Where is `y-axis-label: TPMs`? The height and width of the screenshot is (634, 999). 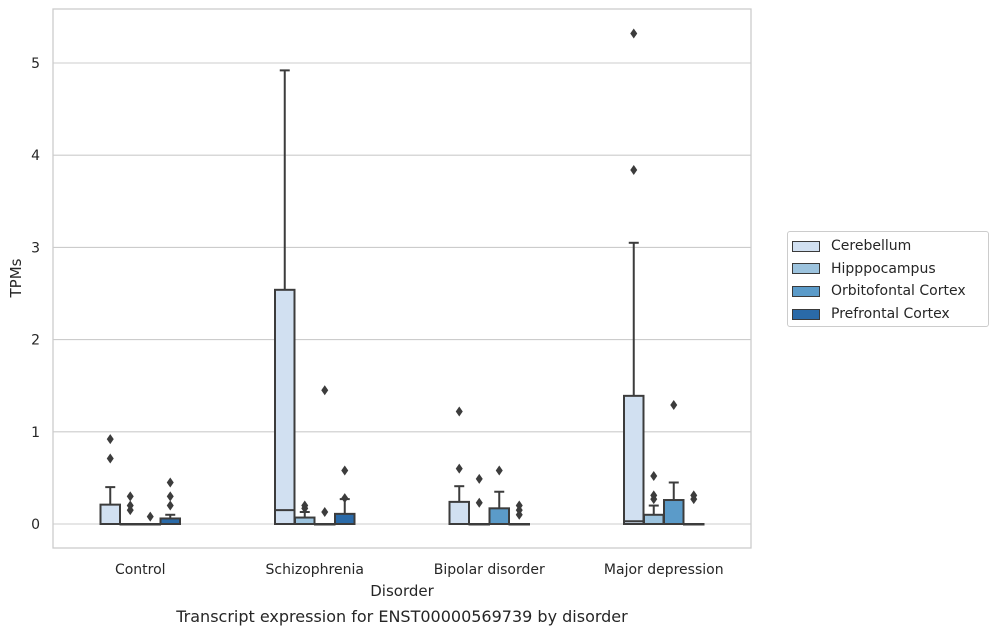
y-axis-label: TPMs is located at coordinates (16, 278).